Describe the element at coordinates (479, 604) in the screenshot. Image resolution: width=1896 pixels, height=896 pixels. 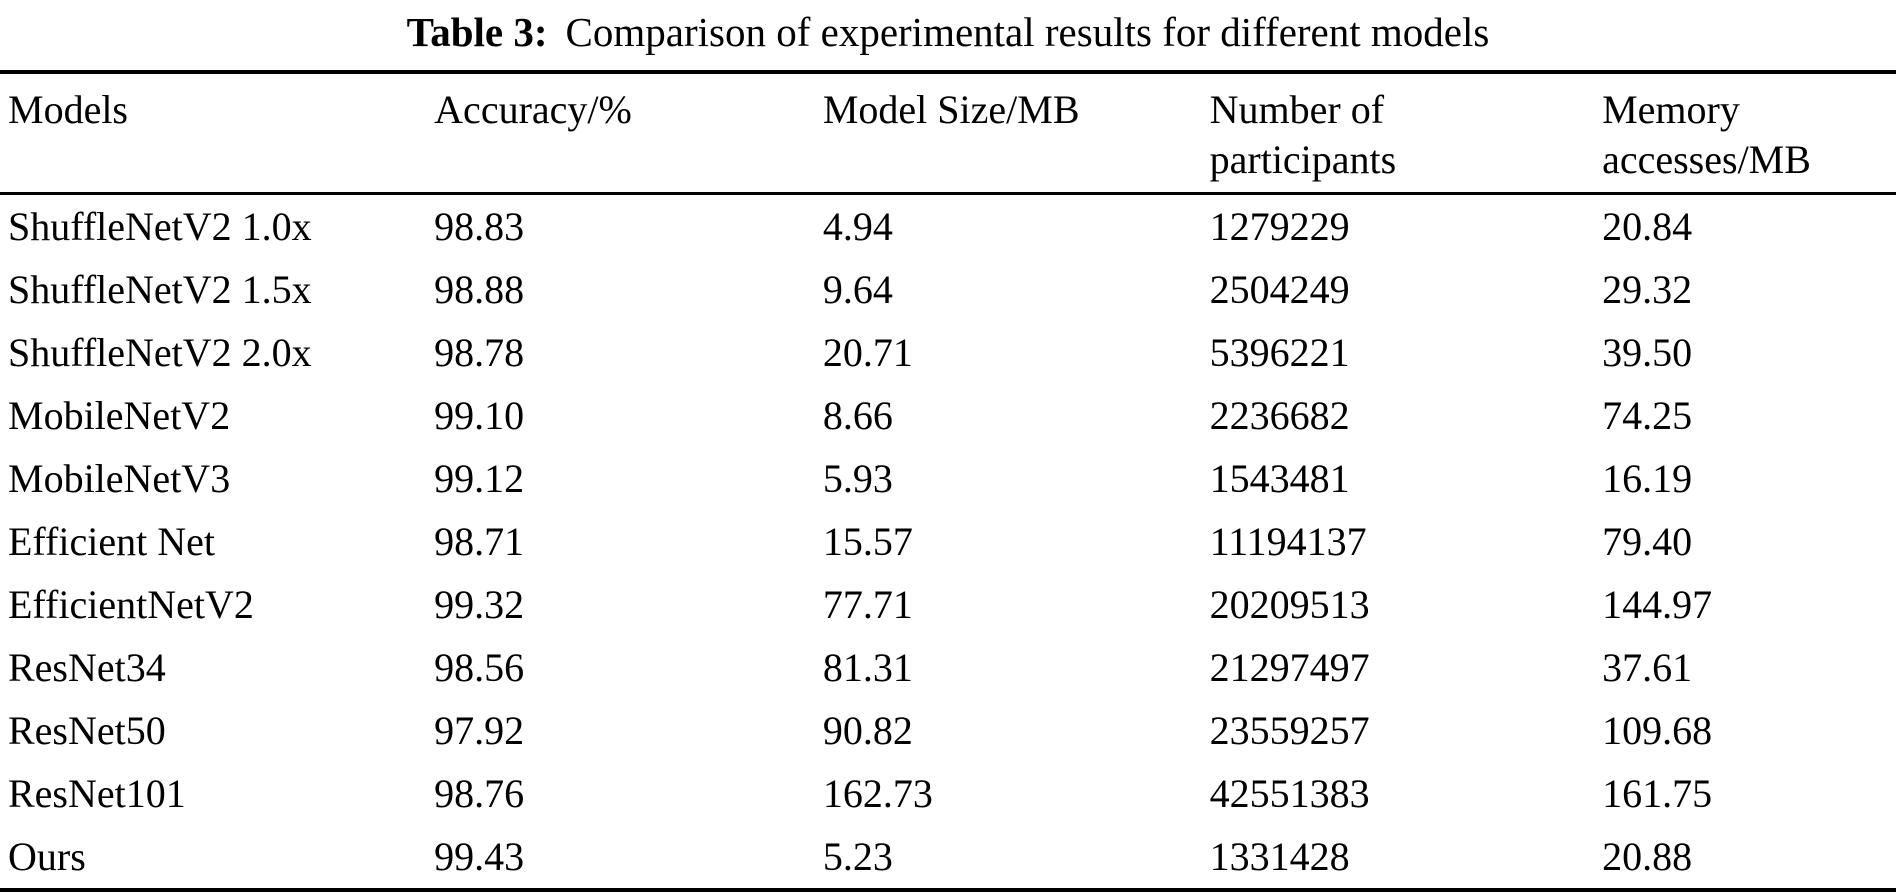
I see `value-cell: 99.32` at that location.